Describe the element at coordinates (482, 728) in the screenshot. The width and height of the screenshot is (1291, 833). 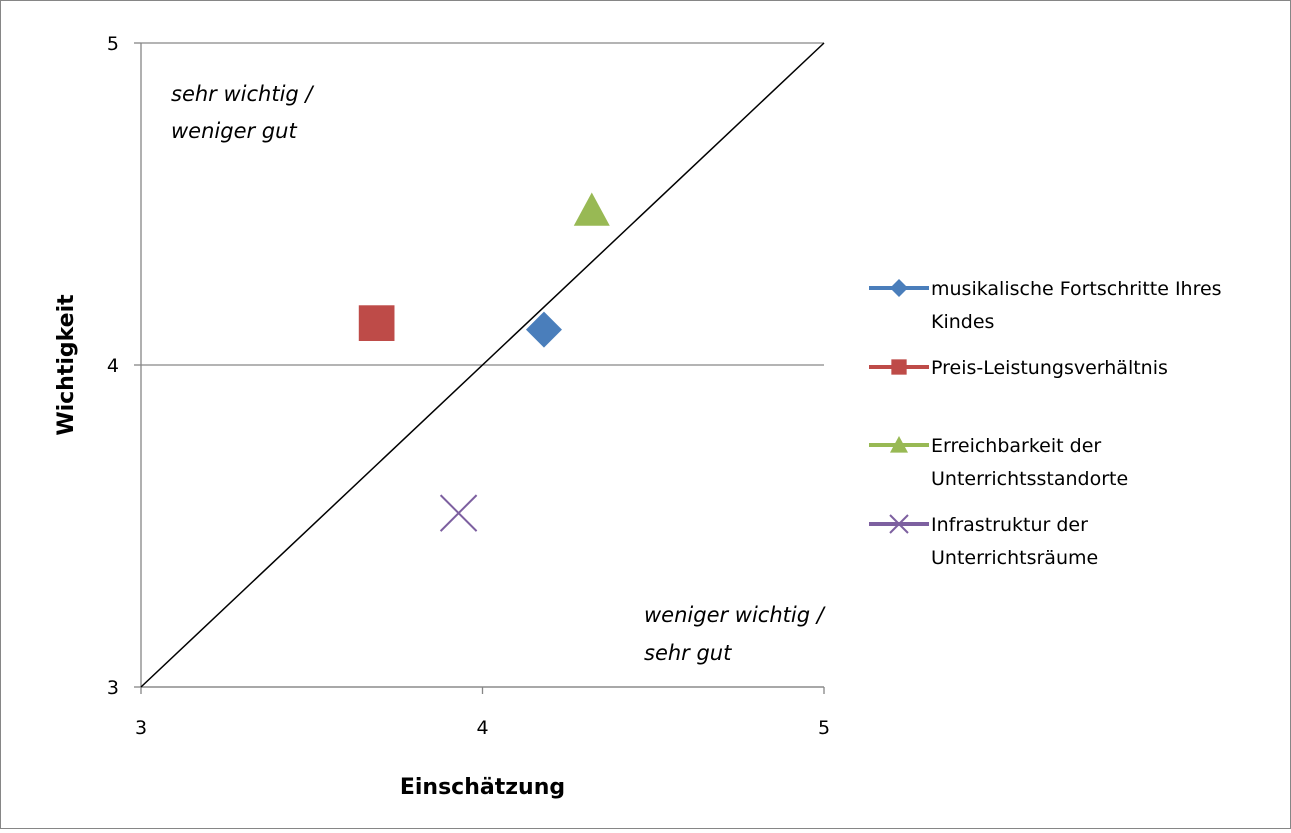
I see `x-tick-label: 4` at that location.